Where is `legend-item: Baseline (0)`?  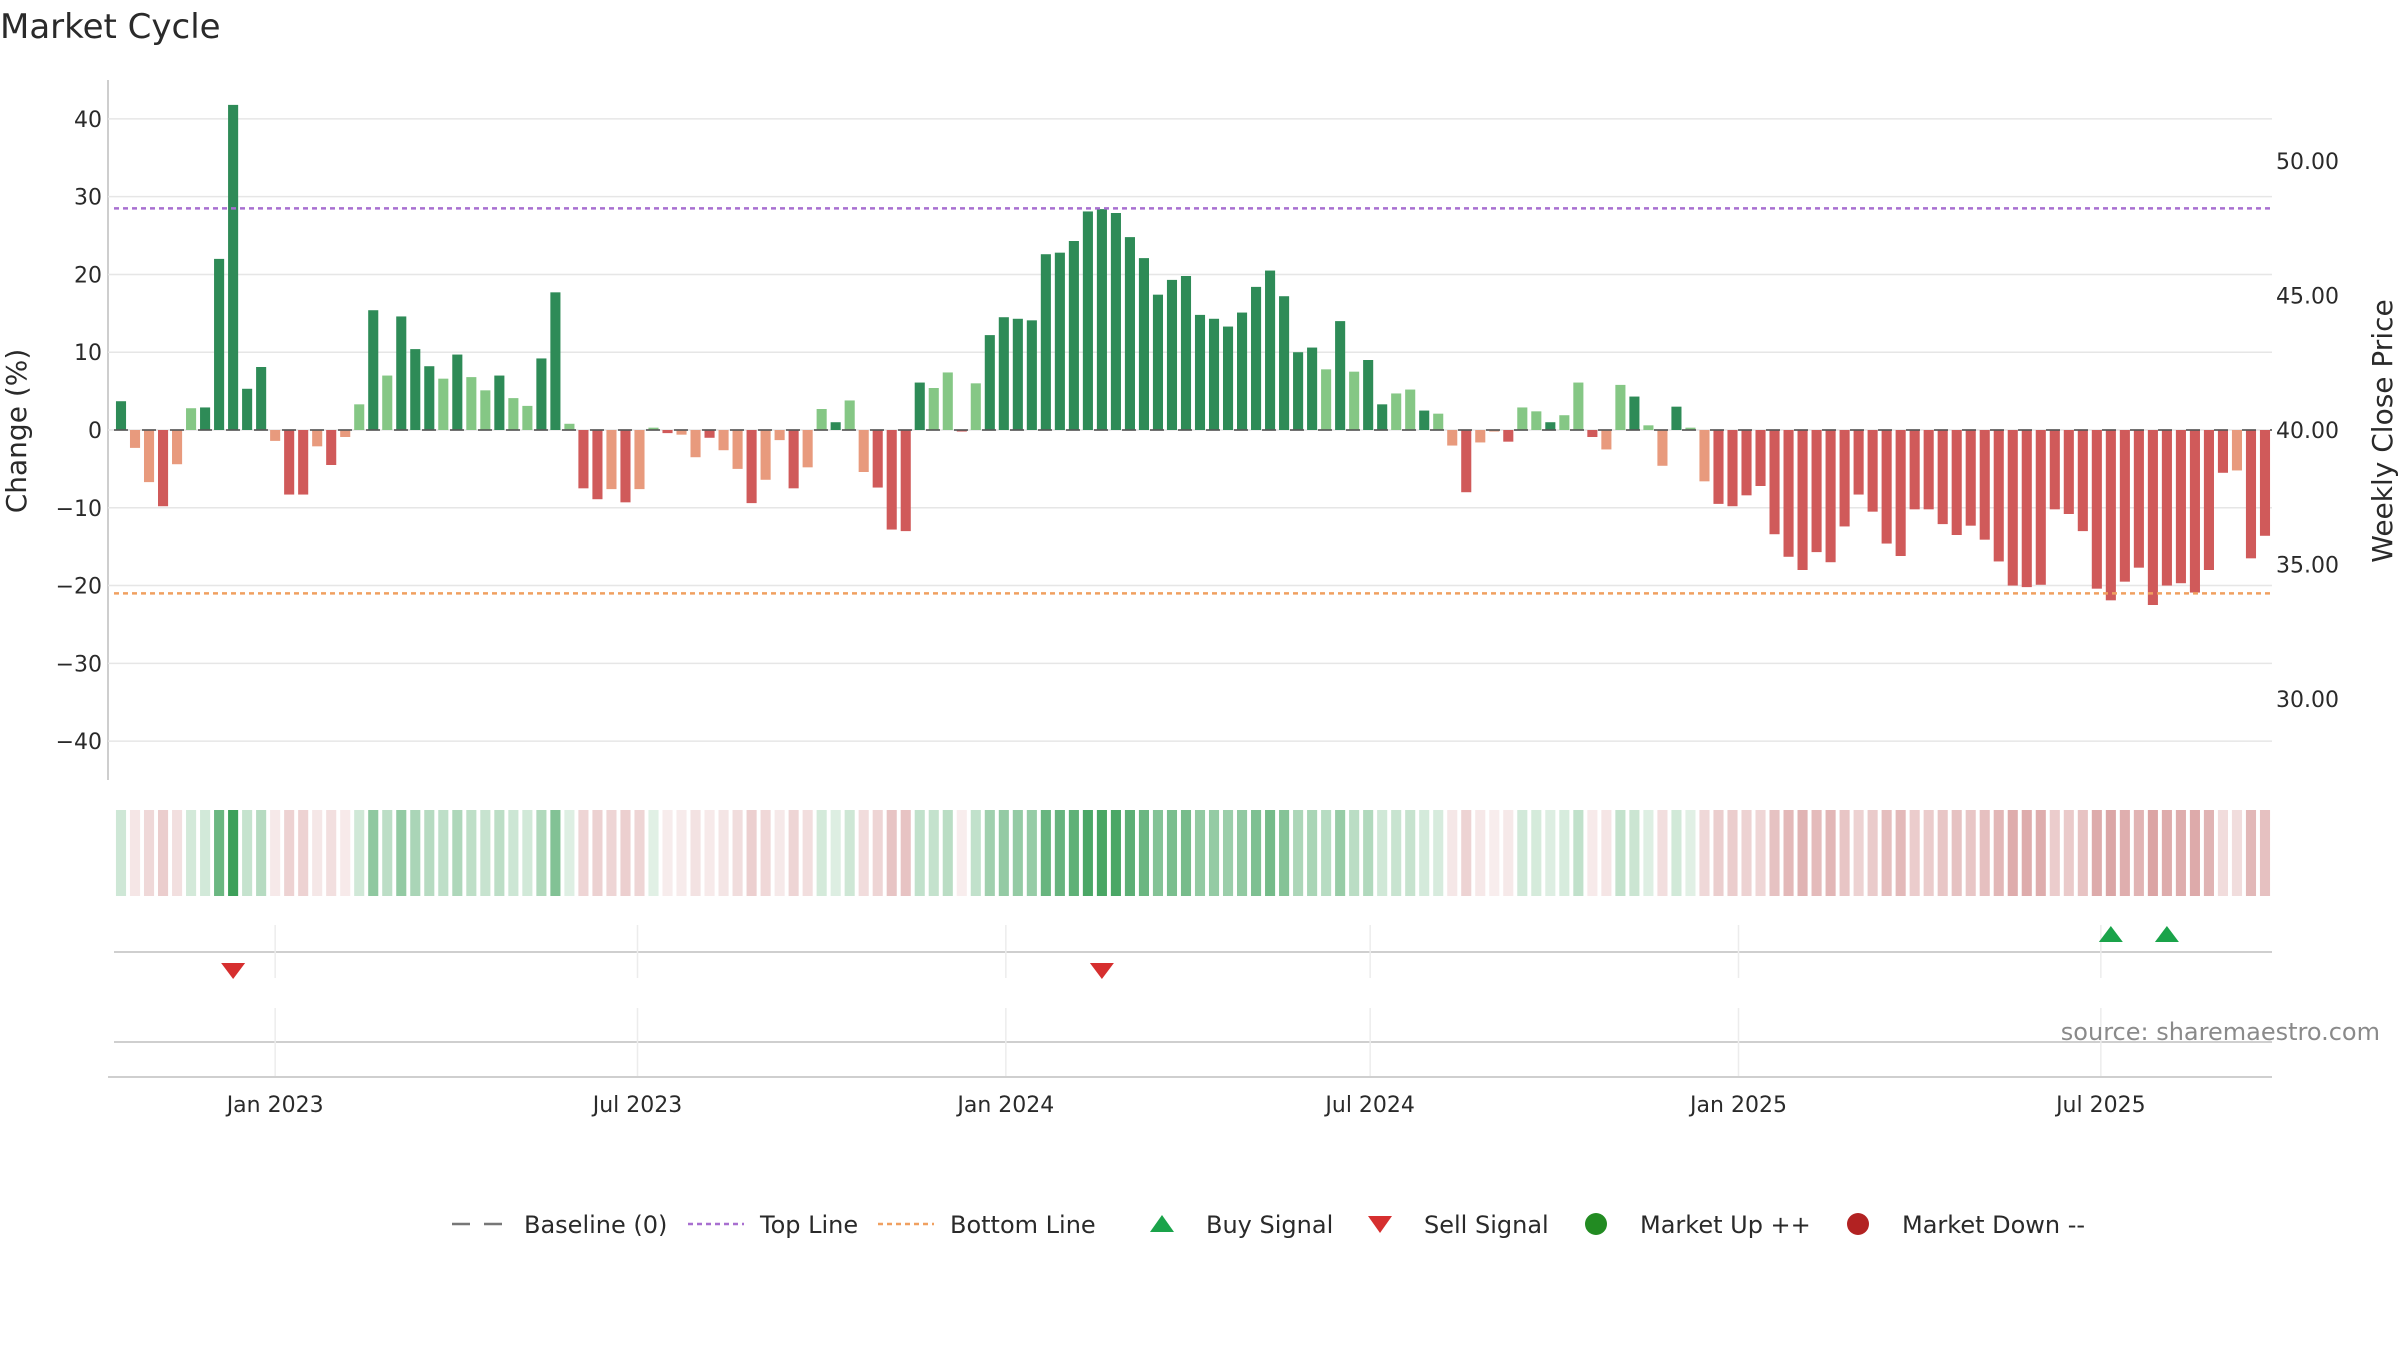 legend-item: Baseline (0) is located at coordinates (559, 1225).